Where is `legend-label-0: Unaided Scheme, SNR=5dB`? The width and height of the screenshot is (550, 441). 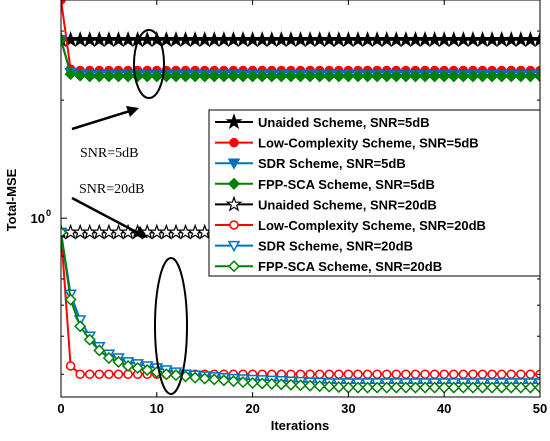
legend-label-0: Unaided Scheme, SNR=5dB is located at coordinates (344, 122).